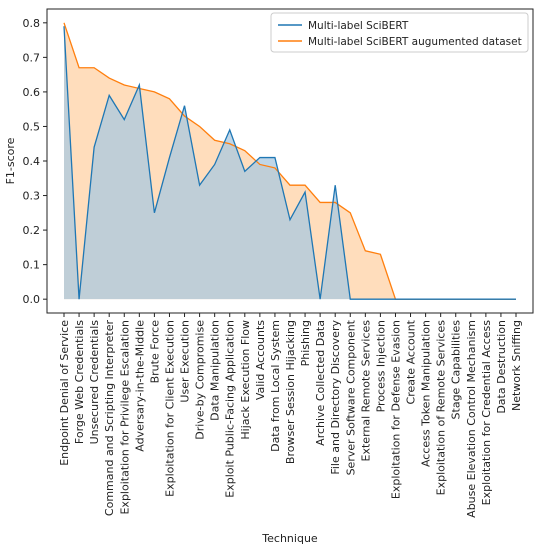 Image resolution: width=543 pixels, height=550 pixels. What do you see at coordinates (32, 161) in the screenshot?
I see `y-tick-label: 0.4` at bounding box center [32, 161].